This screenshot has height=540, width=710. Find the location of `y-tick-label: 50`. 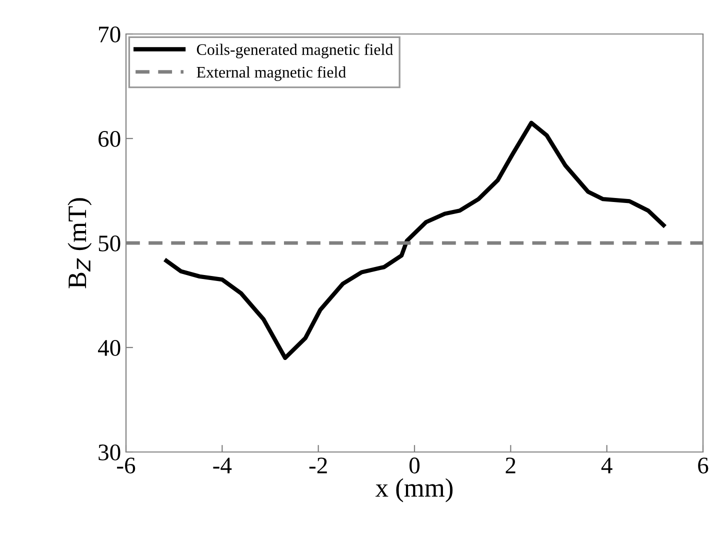

y-tick-label: 50 is located at coordinates (109, 243).